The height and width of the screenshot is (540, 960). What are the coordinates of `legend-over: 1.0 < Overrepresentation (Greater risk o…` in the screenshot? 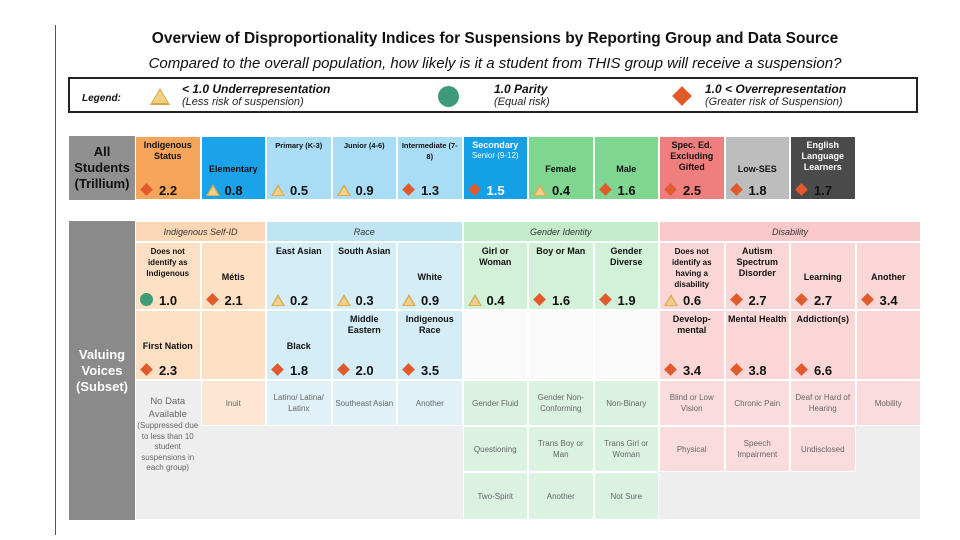 It's located at (776, 95).